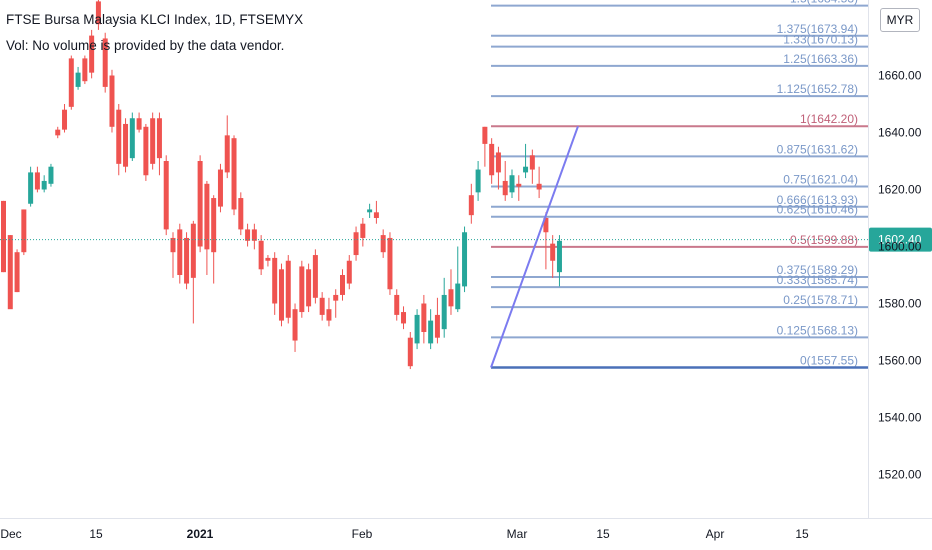  Describe the element at coordinates (900, 475) in the screenshot. I see `y-tick-label: 1520.00` at that location.